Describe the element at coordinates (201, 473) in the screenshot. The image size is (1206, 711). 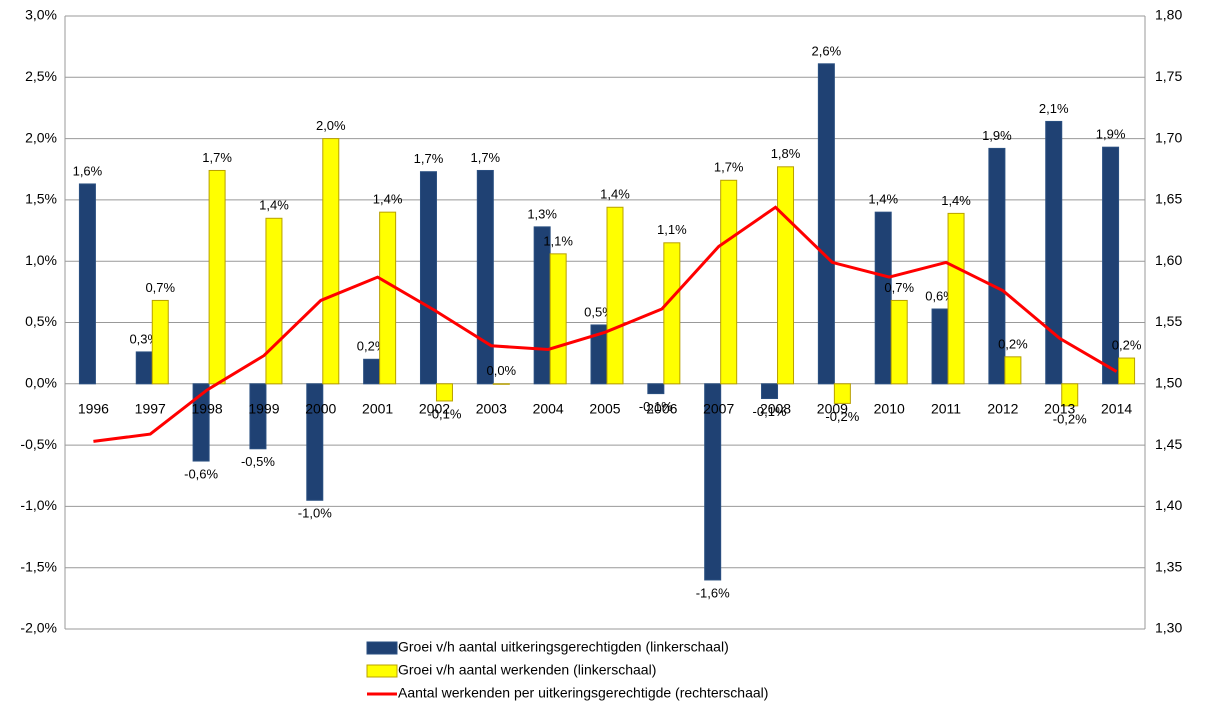
I see `value-label: -0,6%` at that location.